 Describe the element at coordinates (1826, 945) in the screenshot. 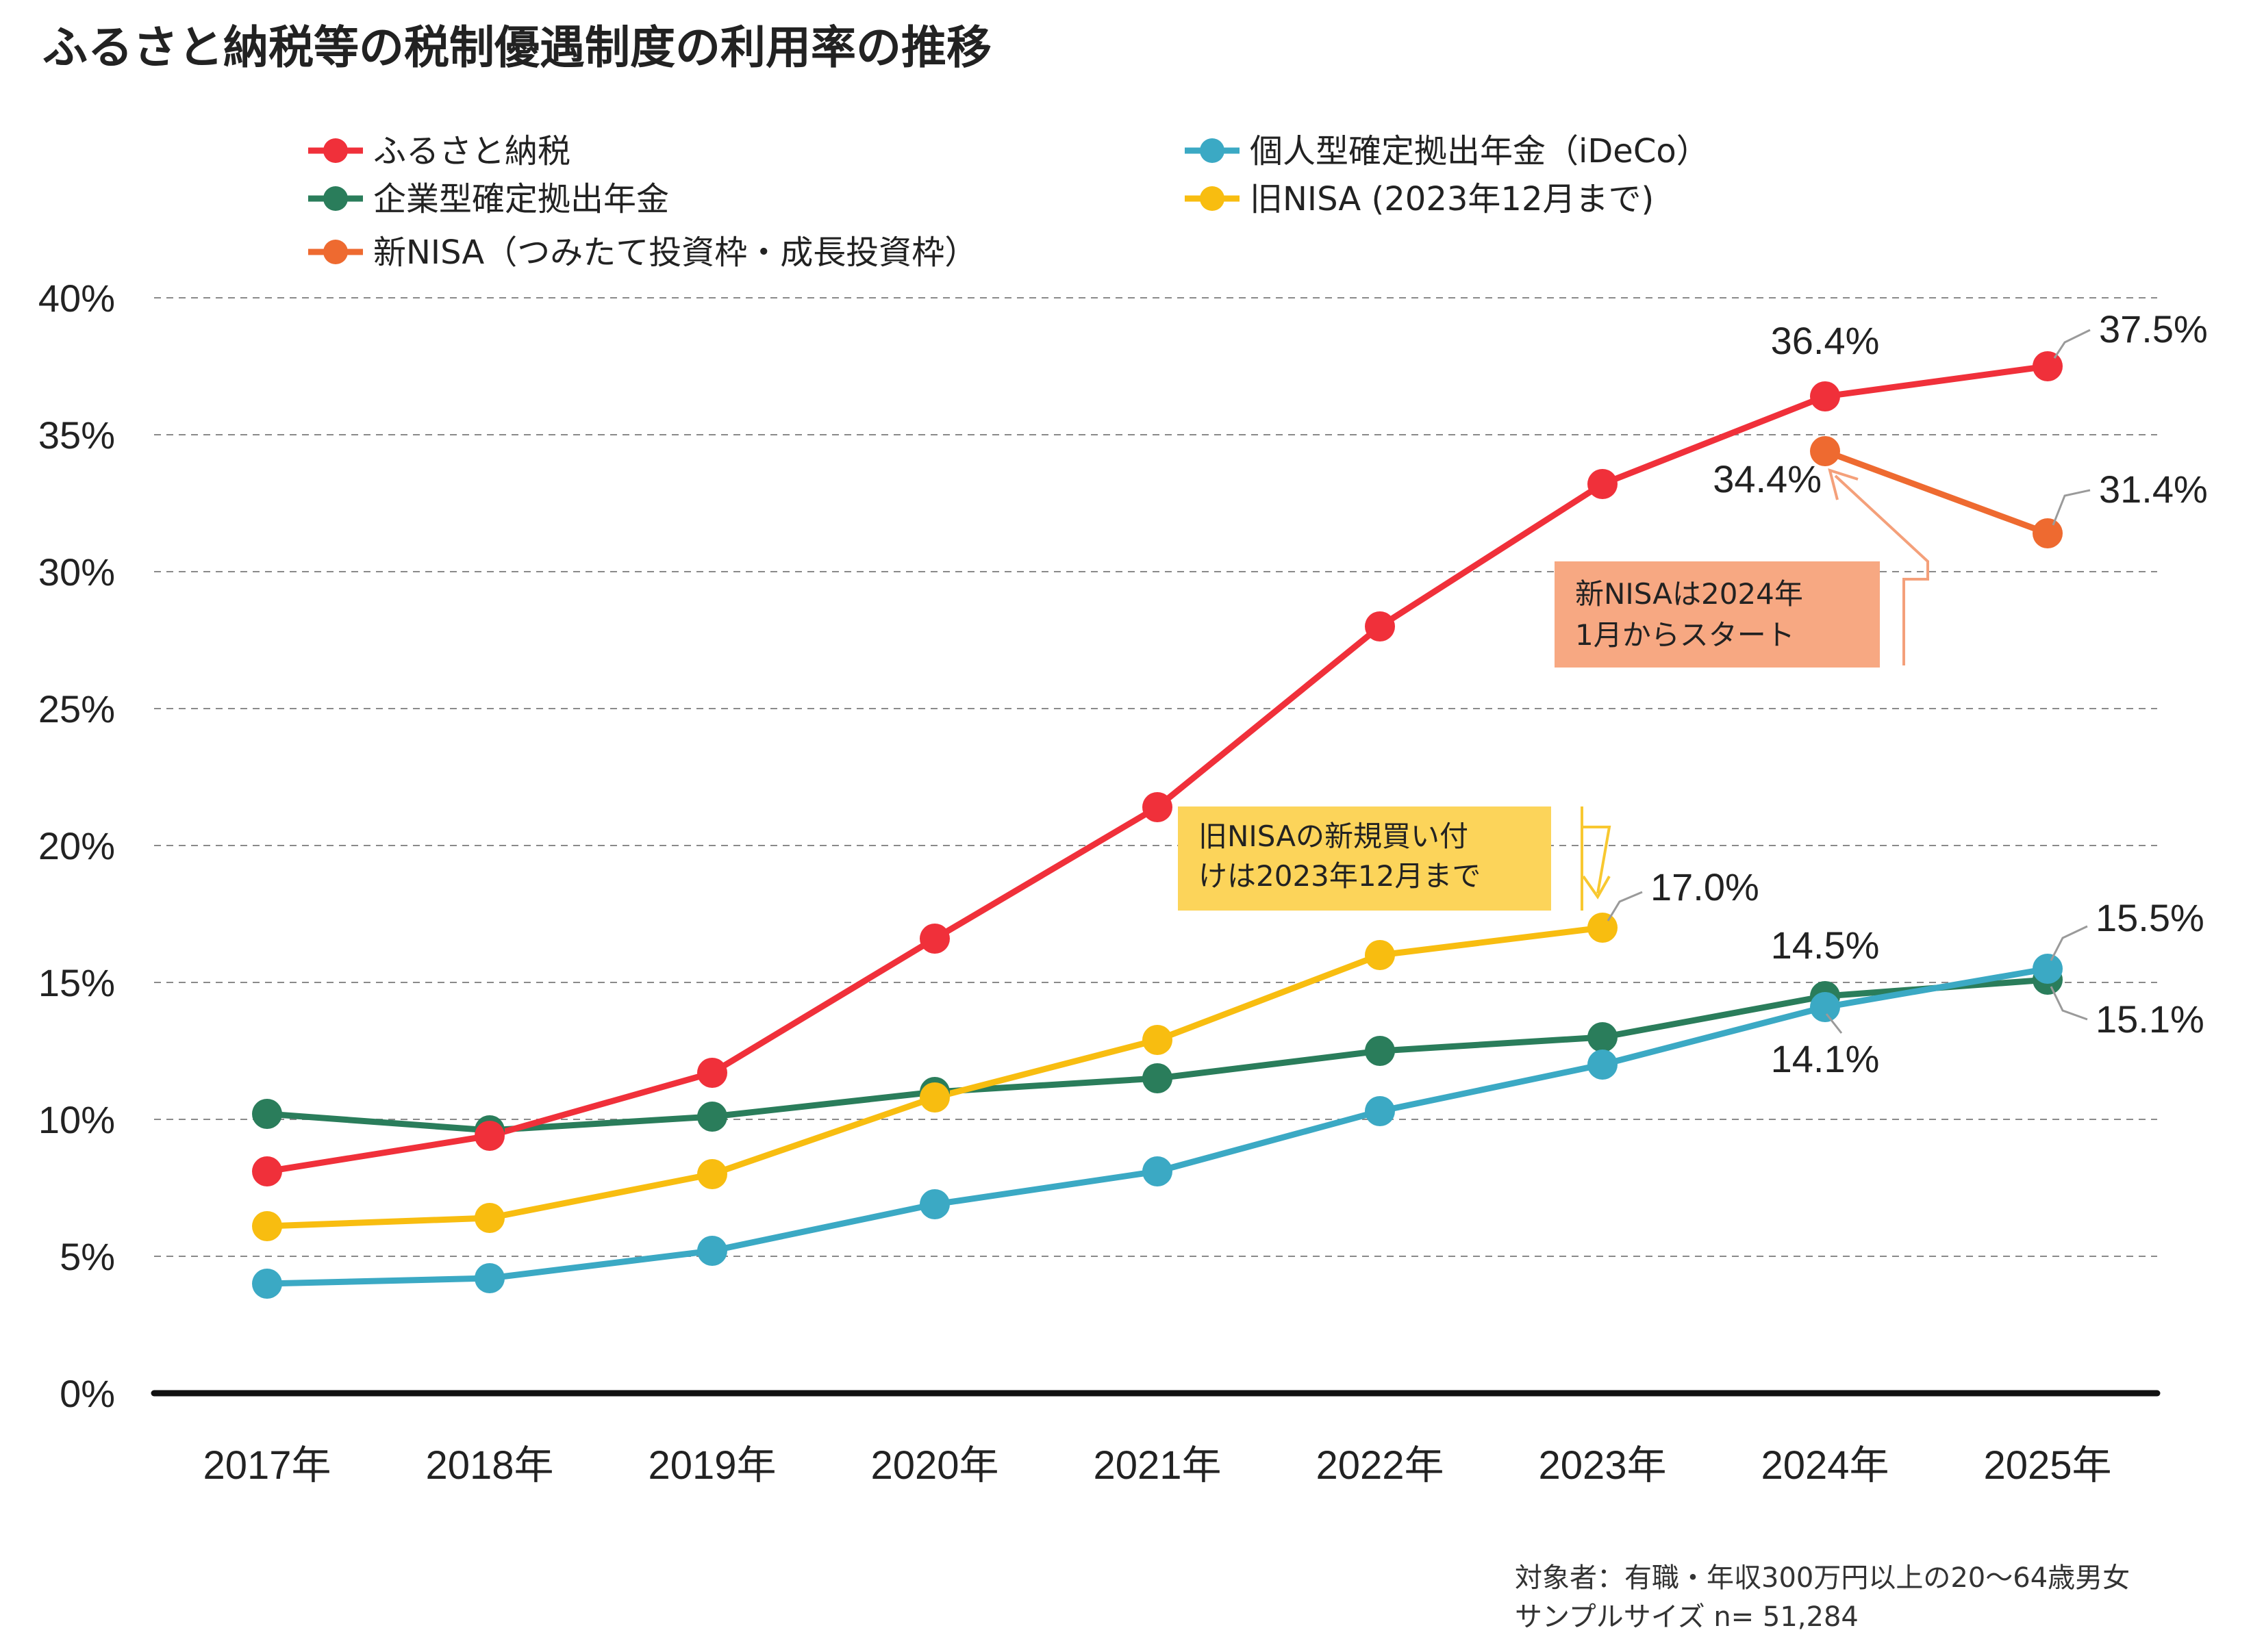

I see `data-label-corporate_dc: 14.5%` at that location.